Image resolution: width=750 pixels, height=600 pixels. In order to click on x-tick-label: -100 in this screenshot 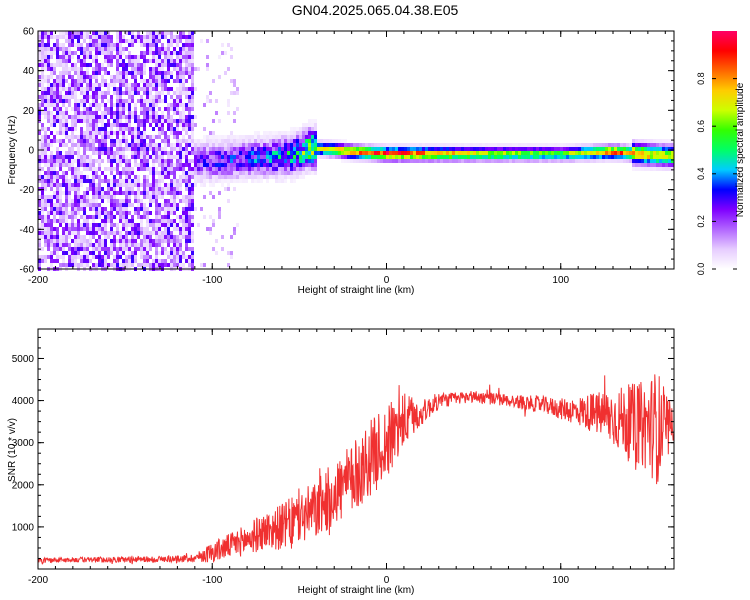, I will do `click(212, 280)`.